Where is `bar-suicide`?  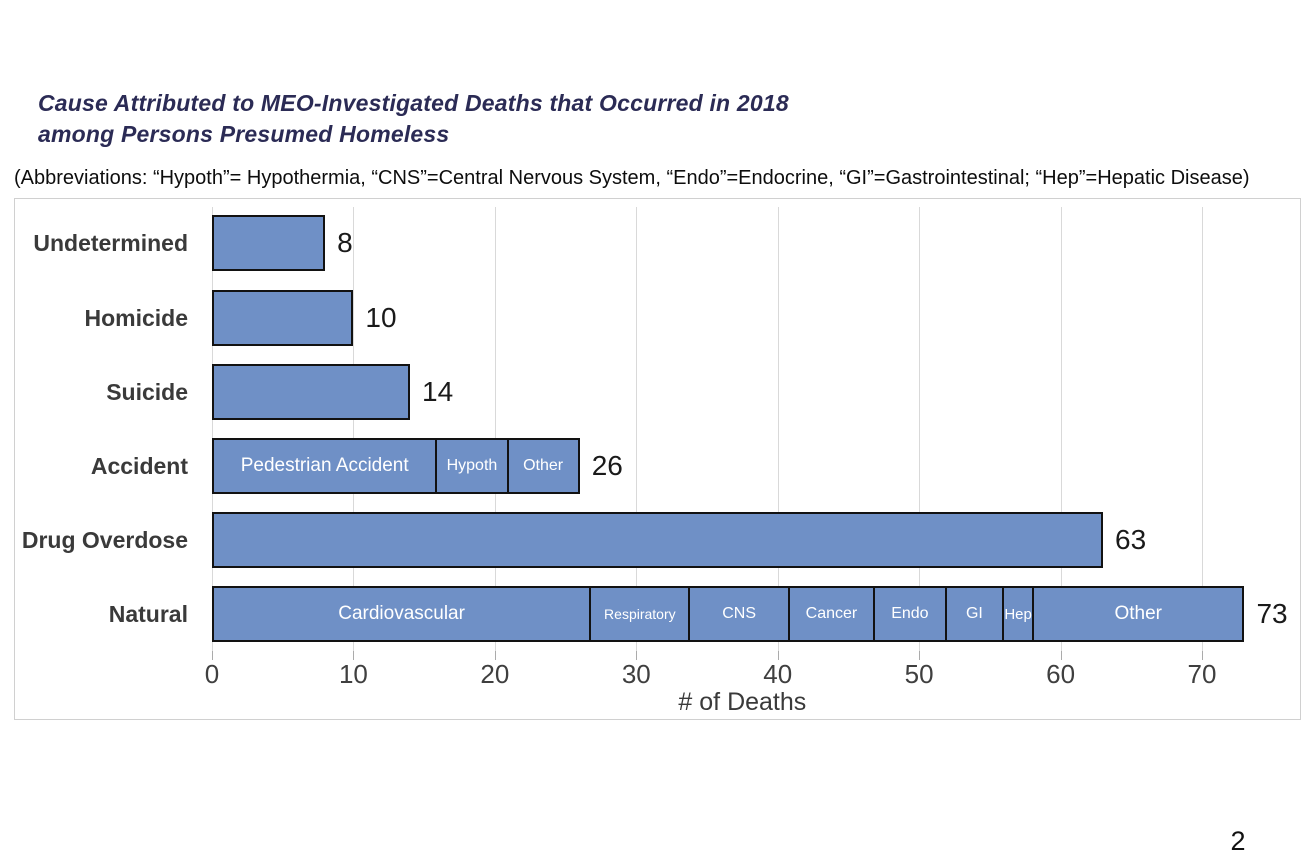 bar-suicide is located at coordinates (311, 392).